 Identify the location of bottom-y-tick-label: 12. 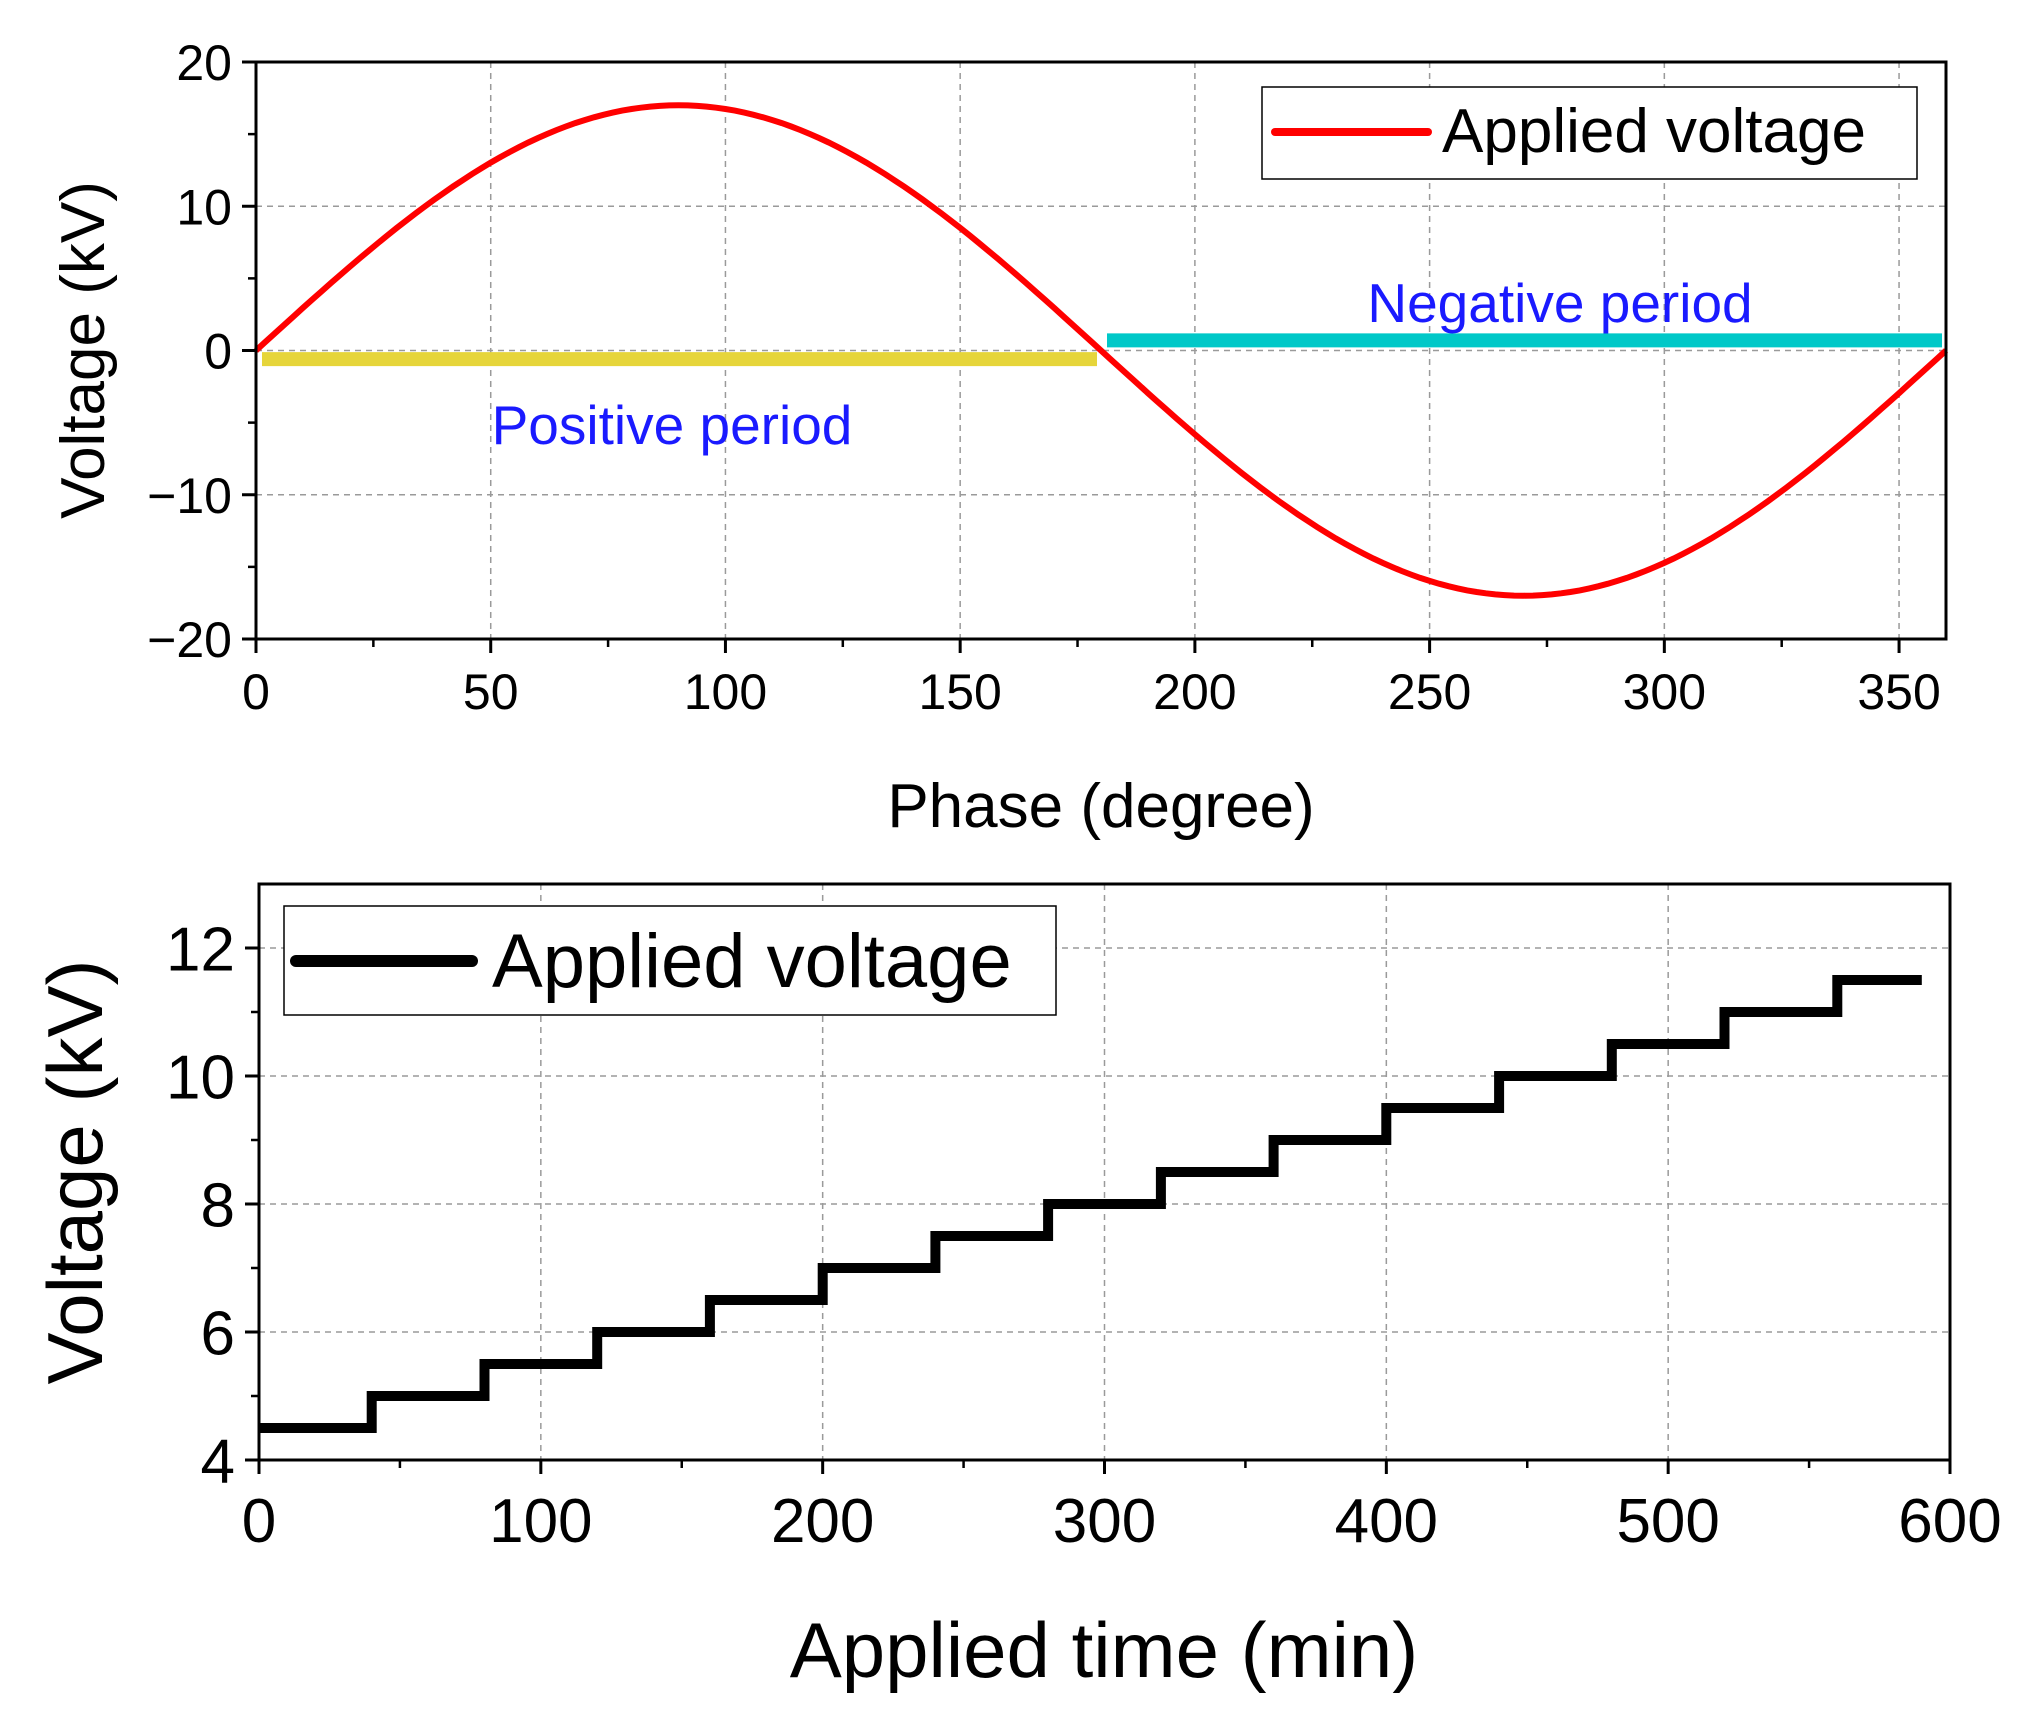
(200, 949).